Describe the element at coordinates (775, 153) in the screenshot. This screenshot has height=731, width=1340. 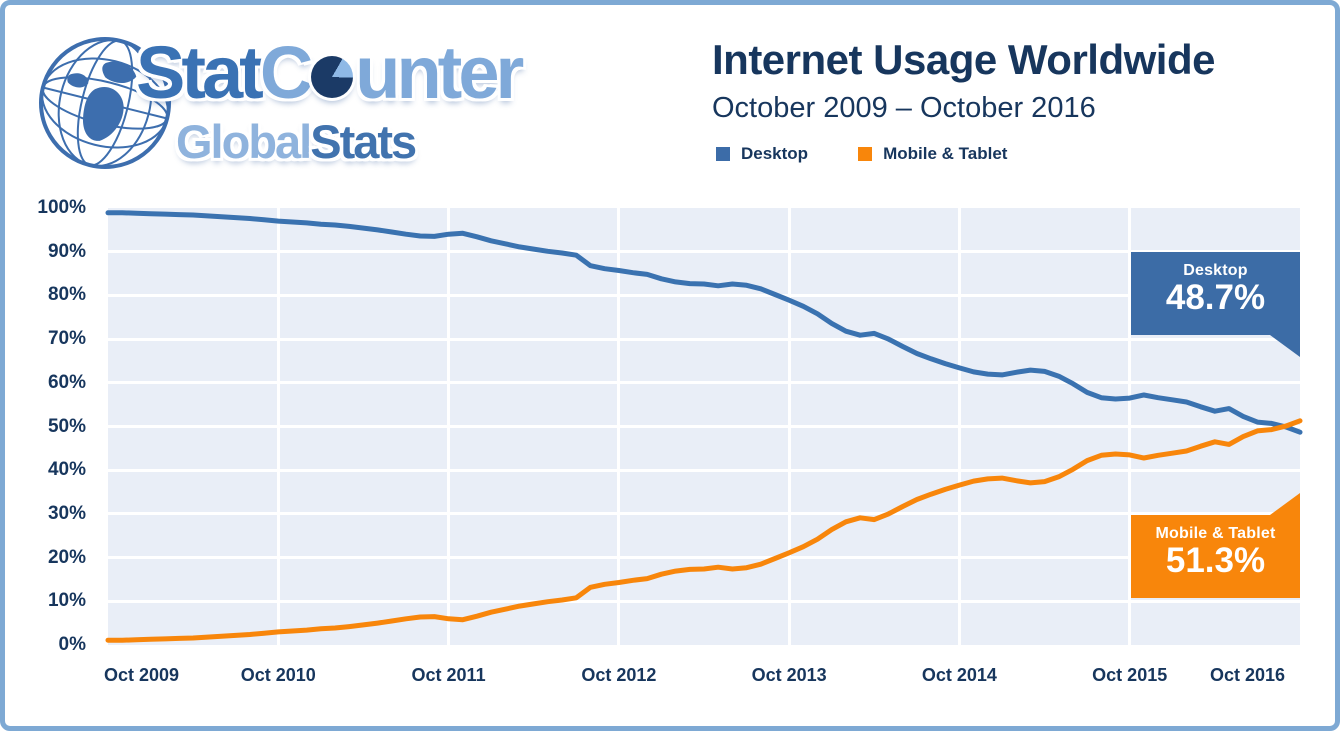
I see `legend-label: Desktop` at that location.